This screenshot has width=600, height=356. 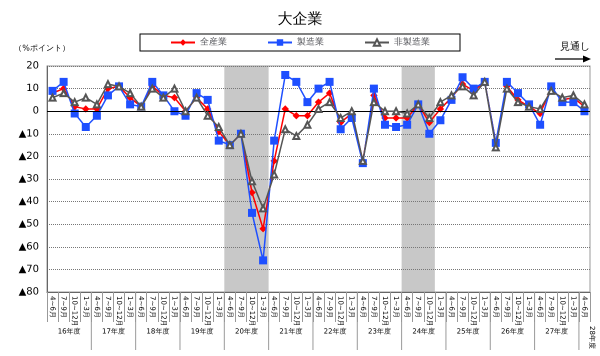 What do you see at coordinates (28, 134) in the screenshot?
I see `y-tick-label: ▲10` at bounding box center [28, 134].